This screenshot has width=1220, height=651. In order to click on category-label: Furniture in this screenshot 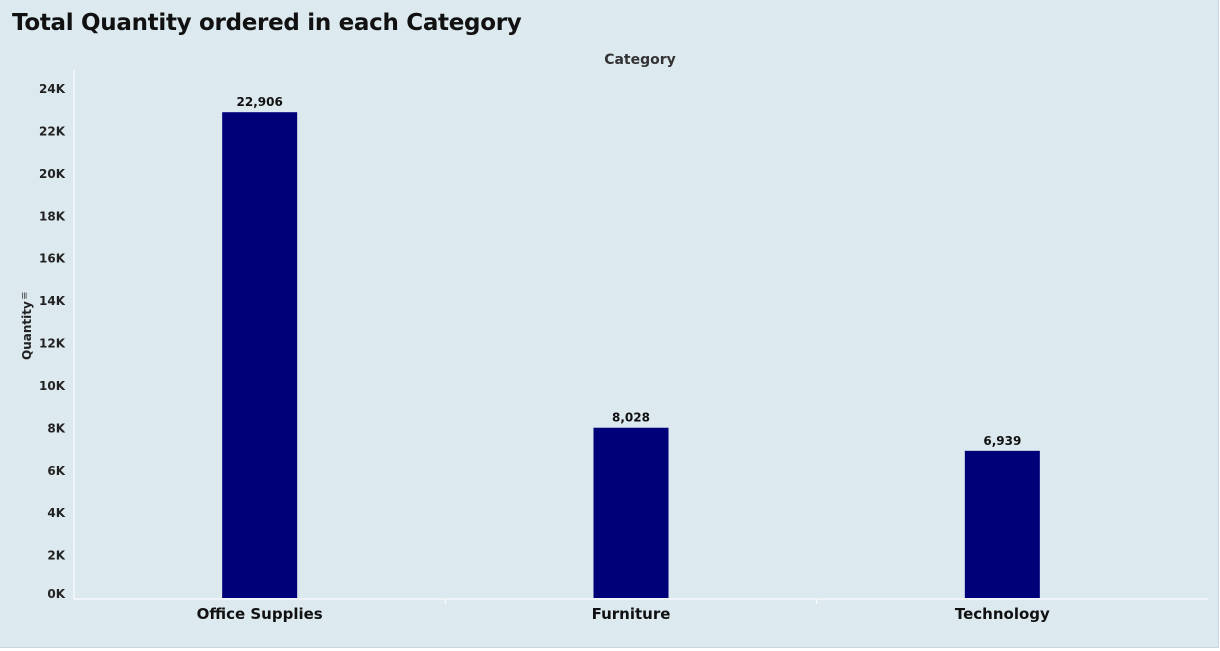, I will do `click(631, 614)`.